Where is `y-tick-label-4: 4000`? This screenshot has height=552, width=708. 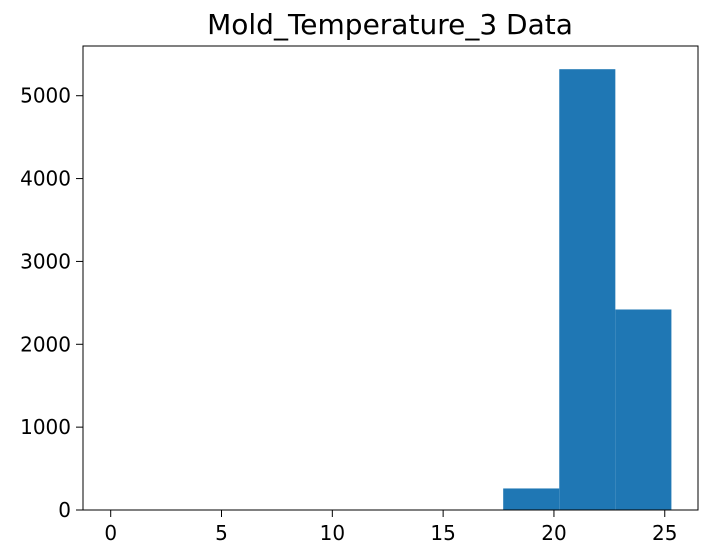
y-tick-label-4: 4000 is located at coordinates (45, 179).